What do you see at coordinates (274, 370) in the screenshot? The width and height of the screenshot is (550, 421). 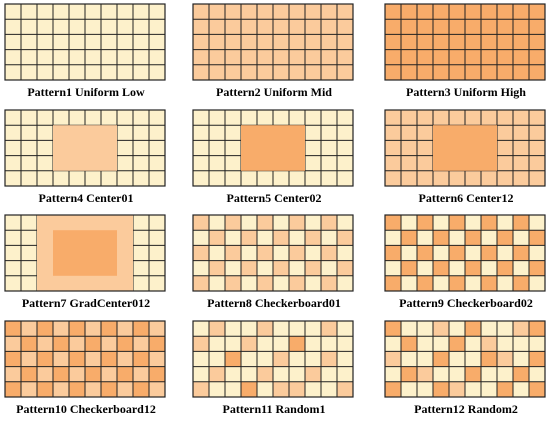 I see `pattern-panel: Pattern11 Random1` at bounding box center [274, 370].